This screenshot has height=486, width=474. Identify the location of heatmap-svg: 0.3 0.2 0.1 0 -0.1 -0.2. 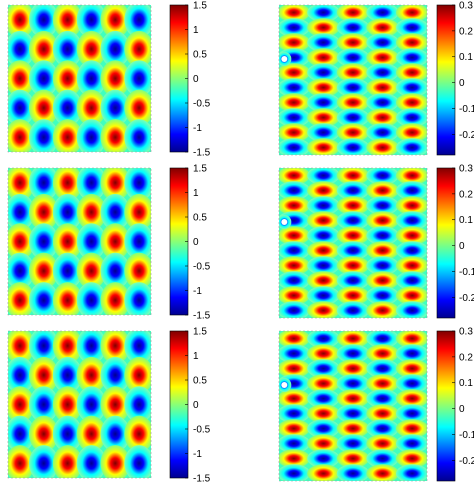
(376, 78).